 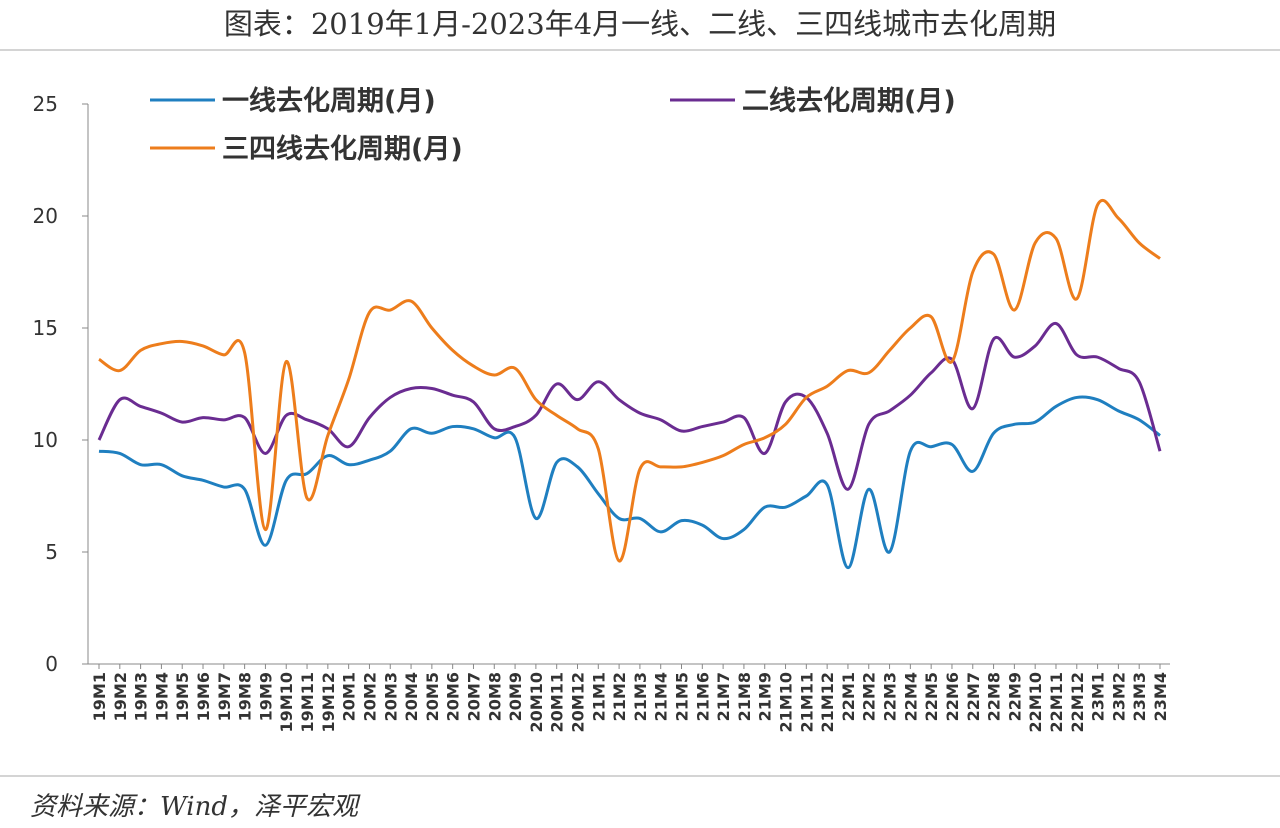 What do you see at coordinates (827, 702) in the screenshot?
I see `x-tick-label: 21M12` at bounding box center [827, 702].